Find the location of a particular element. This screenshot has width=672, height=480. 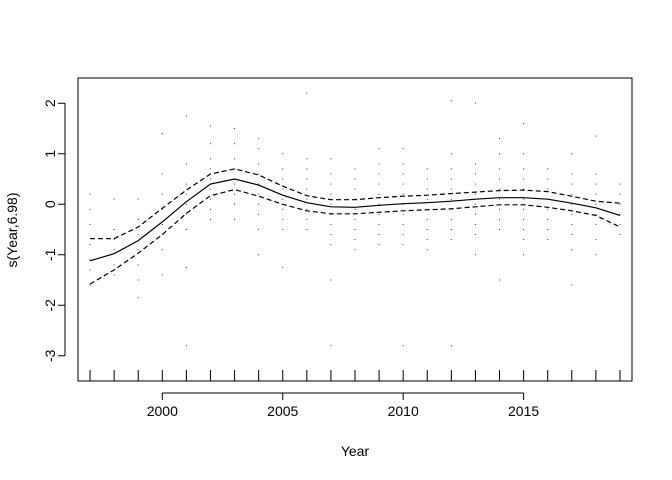

x-axis-label: Year is located at coordinates (355, 451).